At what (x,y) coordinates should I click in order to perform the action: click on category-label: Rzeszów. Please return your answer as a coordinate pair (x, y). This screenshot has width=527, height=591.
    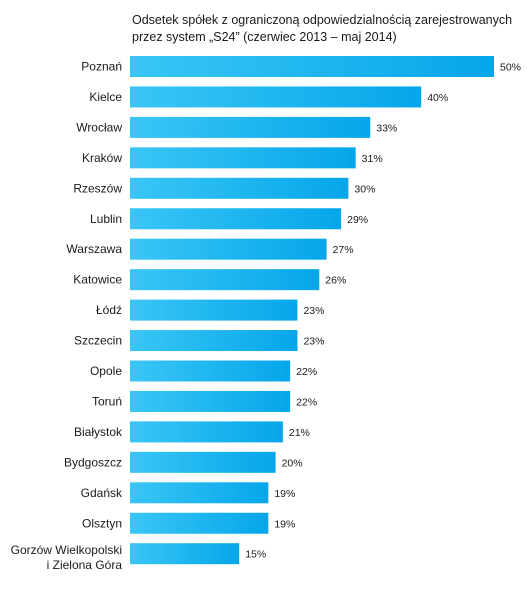
    Looking at the image, I should click on (97, 188).